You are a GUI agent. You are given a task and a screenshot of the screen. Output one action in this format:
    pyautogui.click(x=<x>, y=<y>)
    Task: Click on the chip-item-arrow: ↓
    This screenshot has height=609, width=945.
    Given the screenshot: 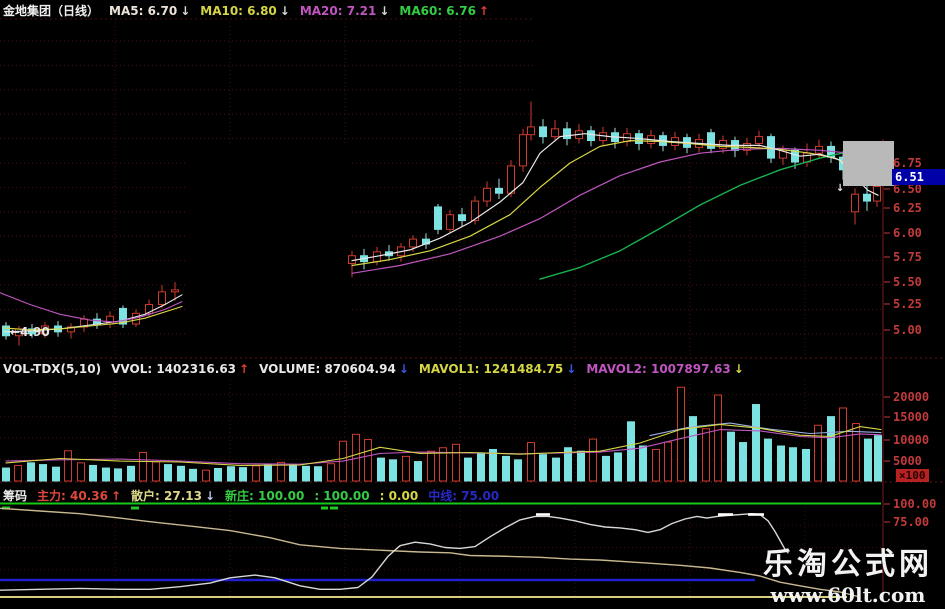 What is the action you would take?
    pyautogui.click(x=210, y=496)
    